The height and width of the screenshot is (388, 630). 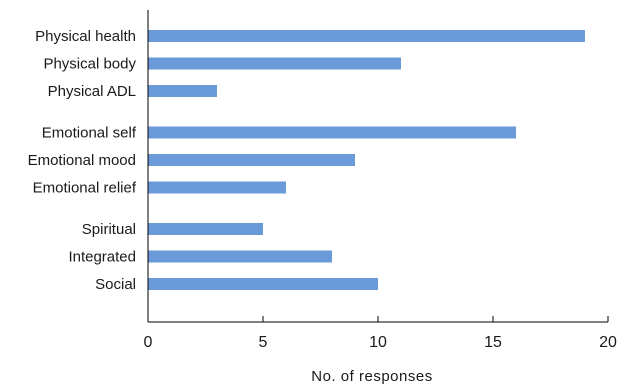 I want to click on x-tick-label-15: 15, so click(x=493, y=342).